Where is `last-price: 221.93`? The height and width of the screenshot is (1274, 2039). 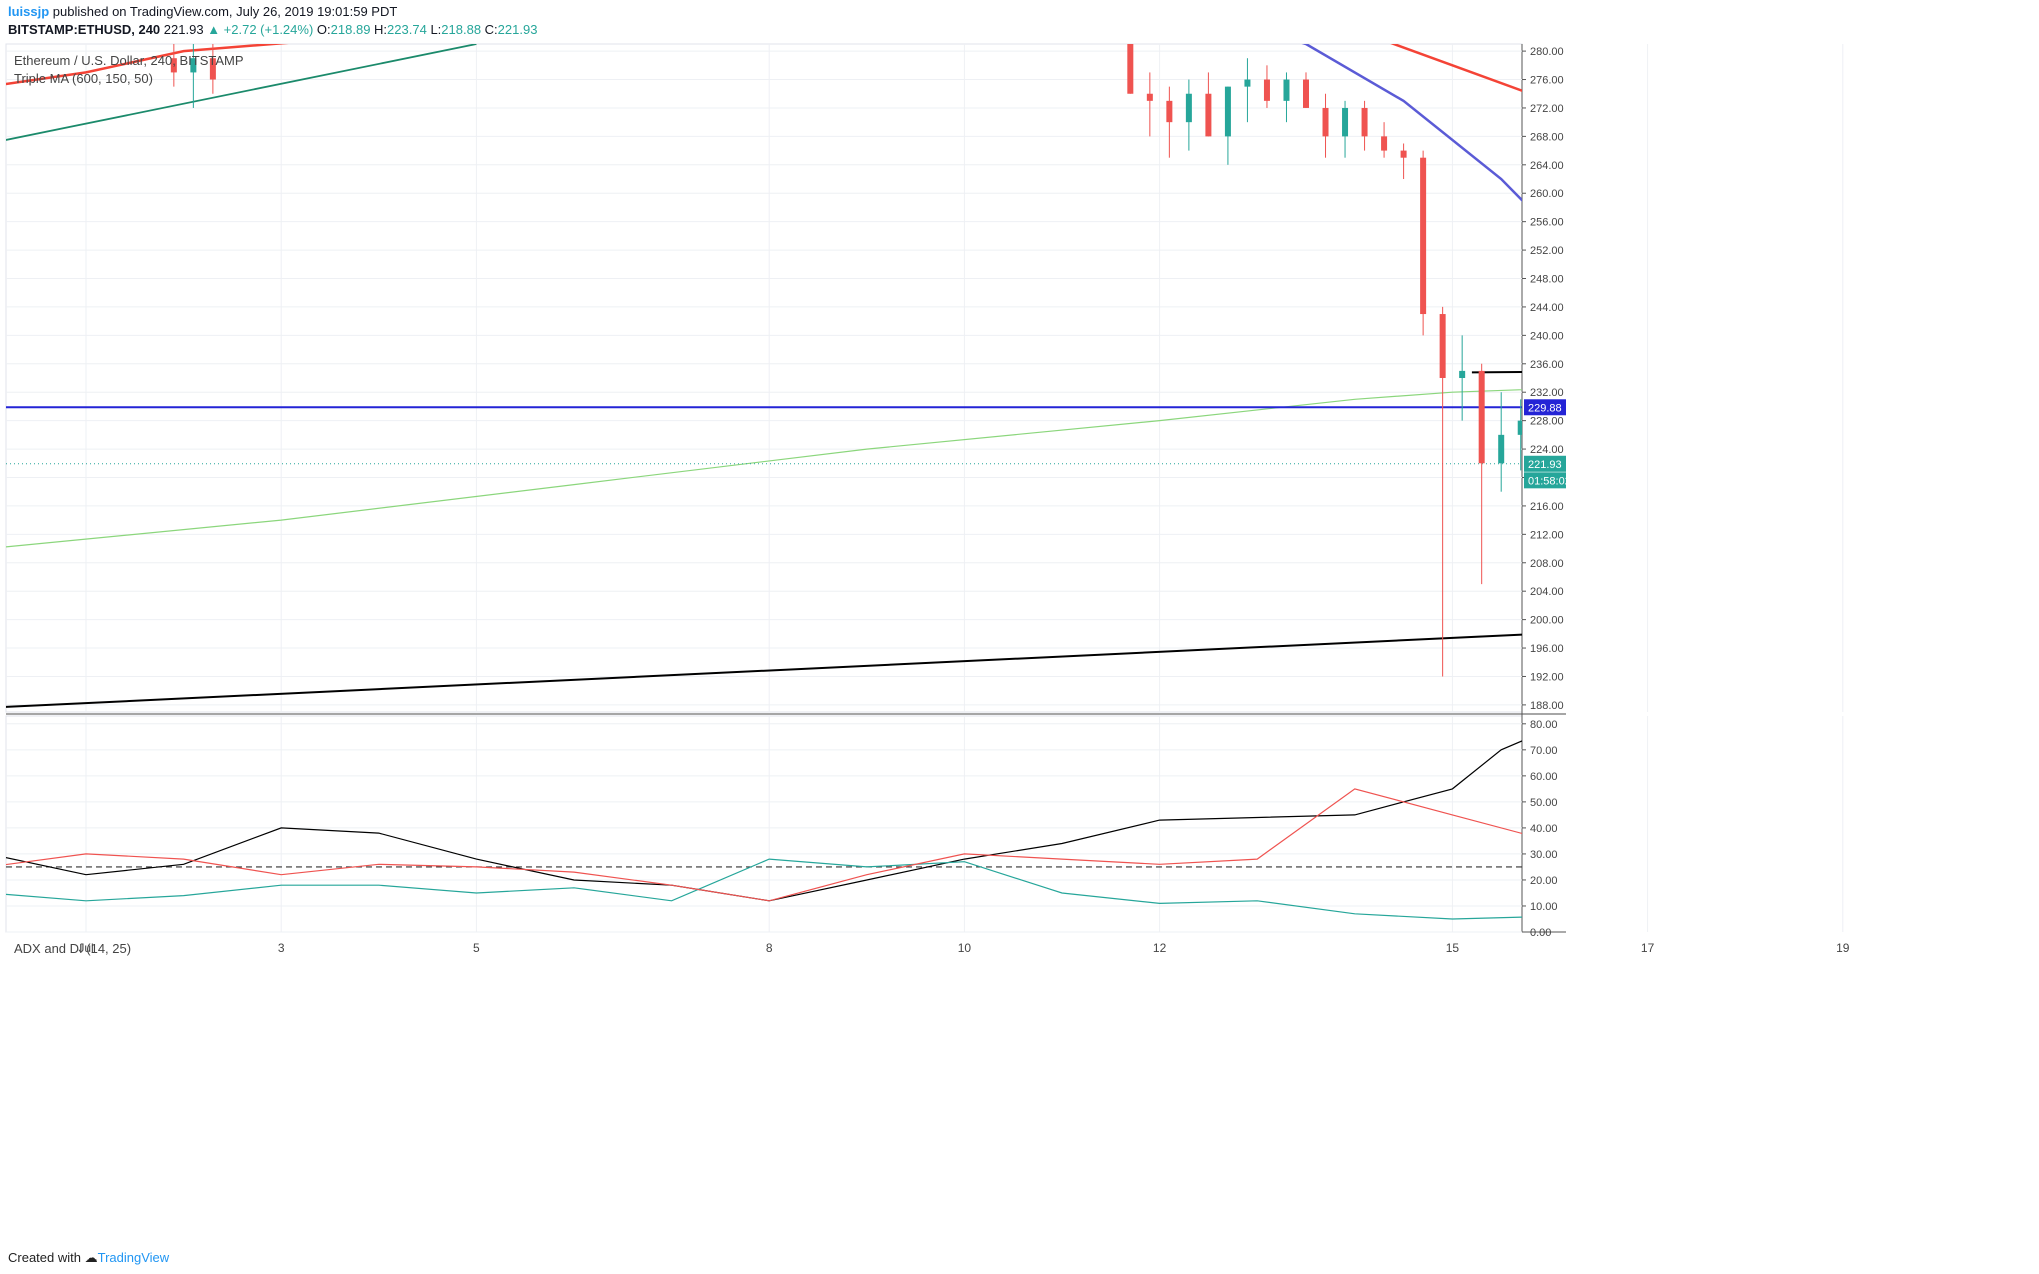
last-price: 221.93 is located at coordinates (183, 29).